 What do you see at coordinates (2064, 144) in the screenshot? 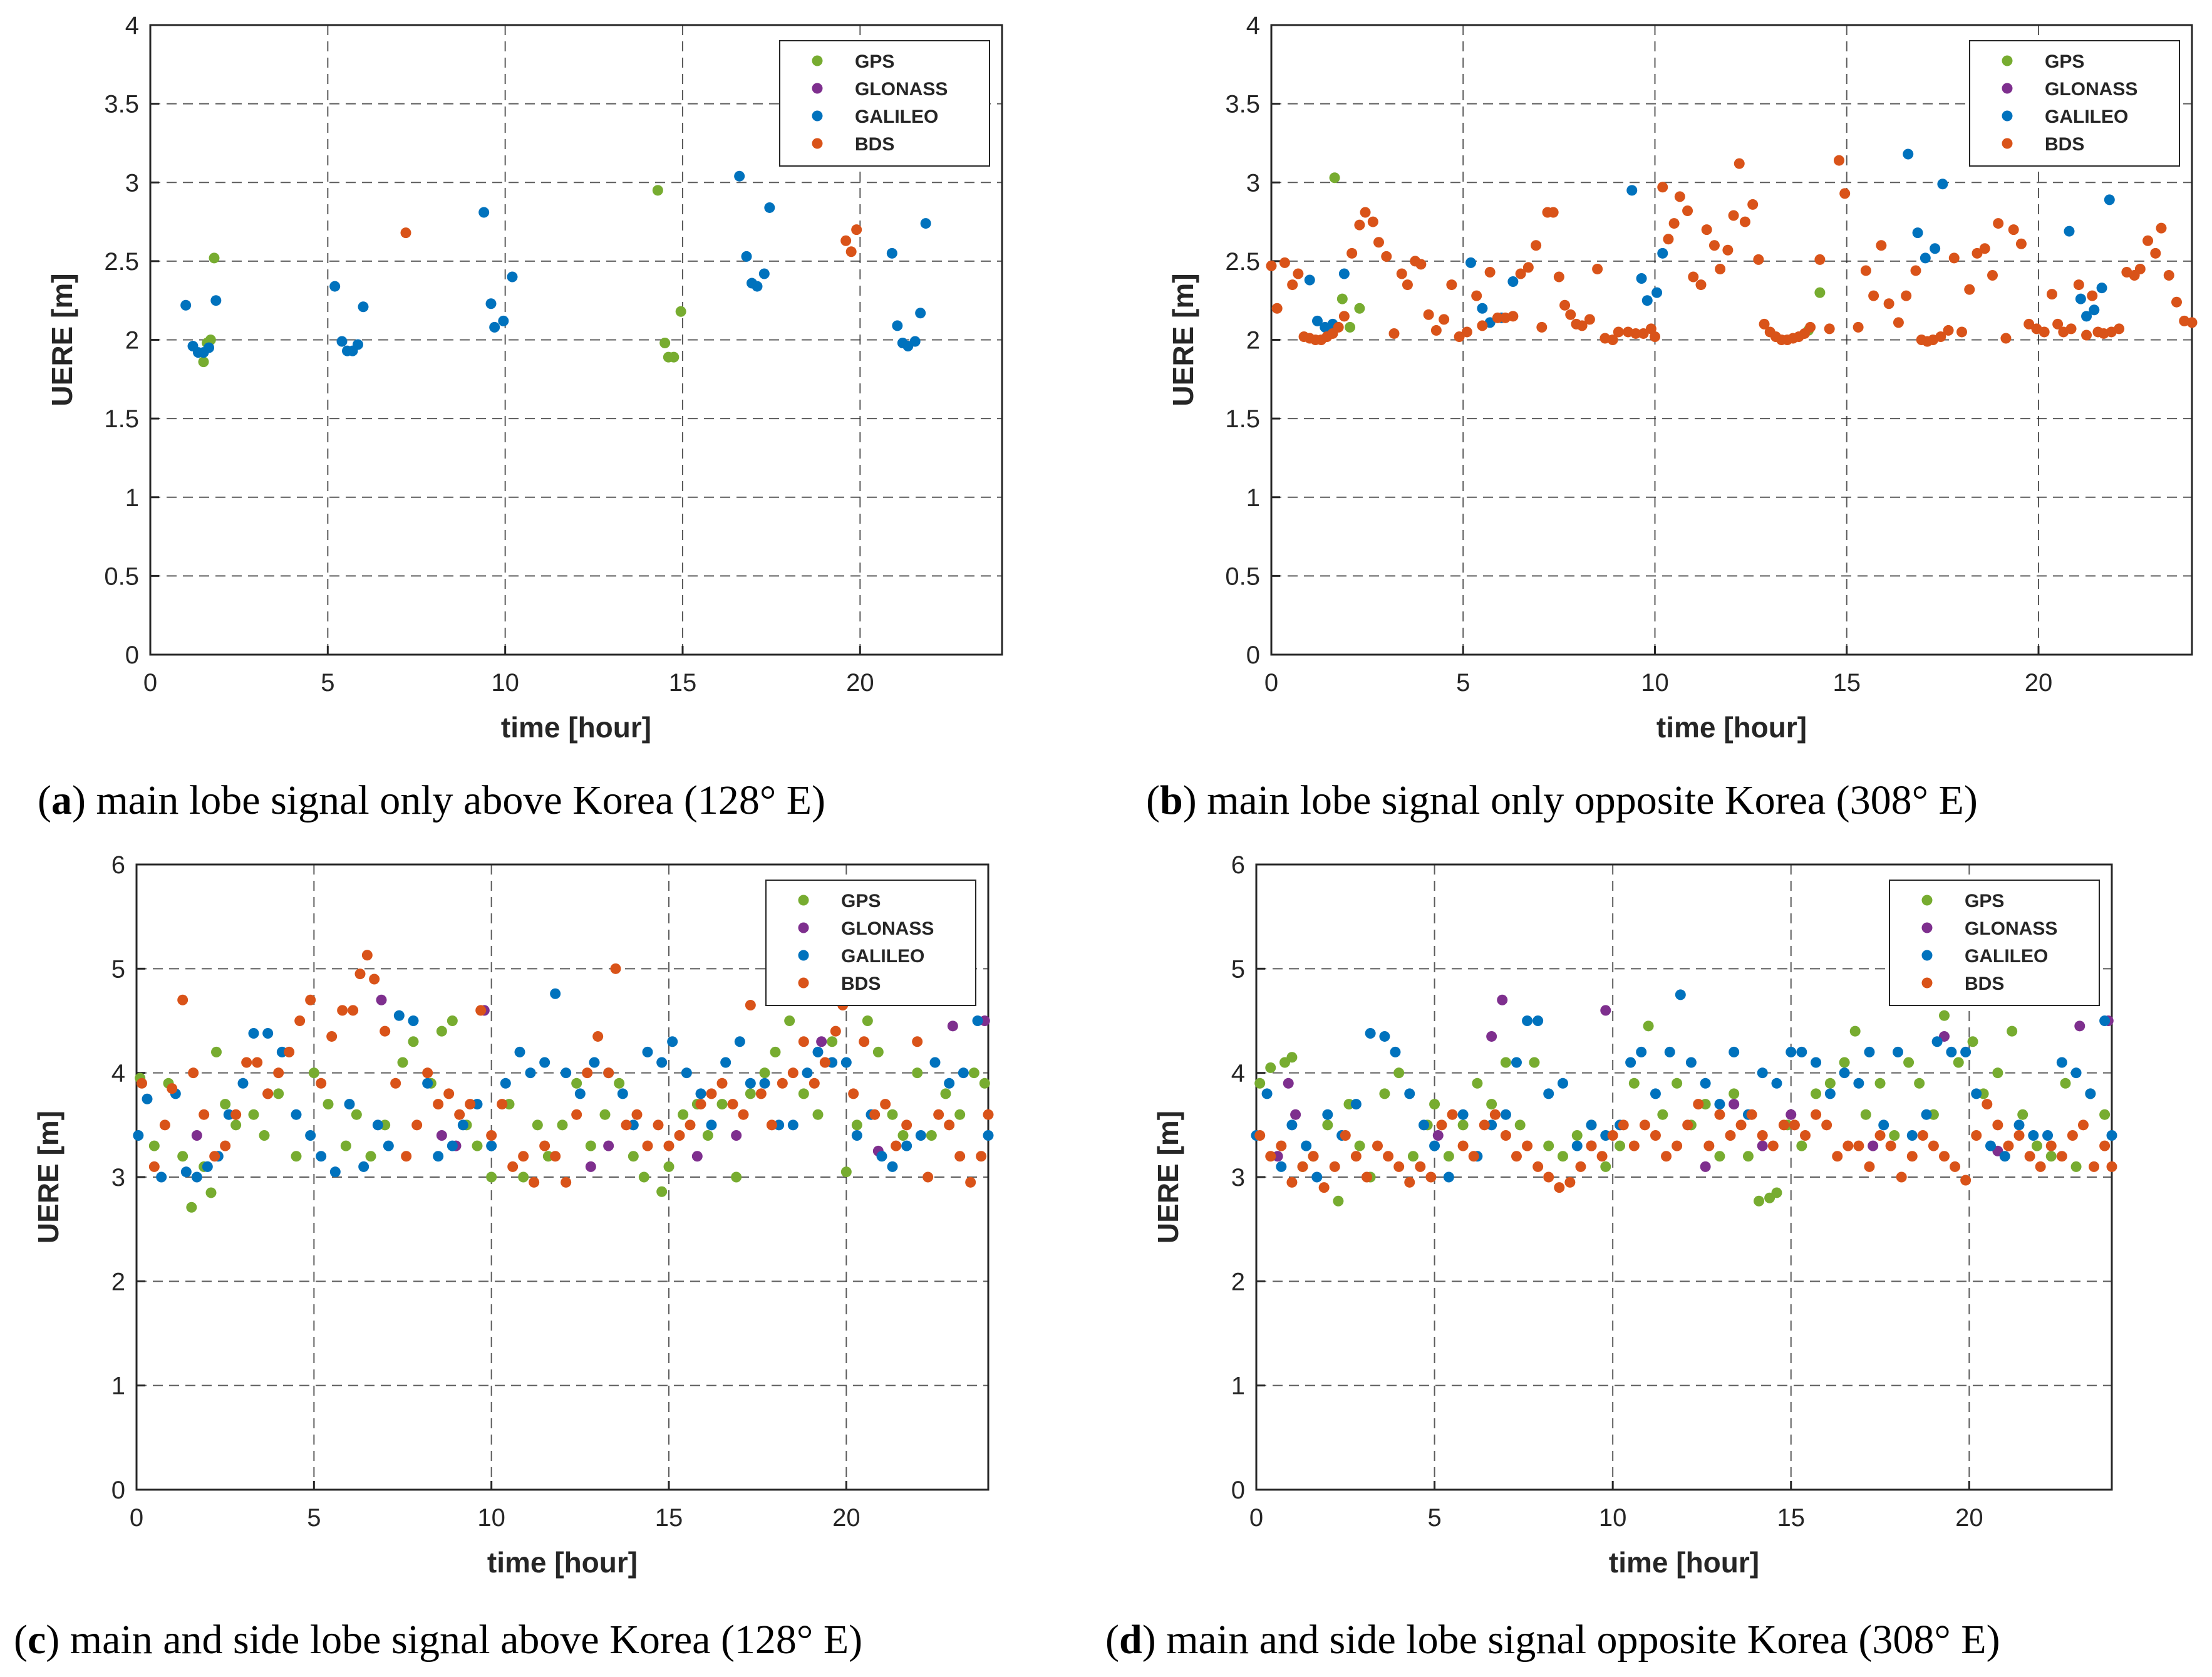
I see `legend-label: BDS` at bounding box center [2064, 144].